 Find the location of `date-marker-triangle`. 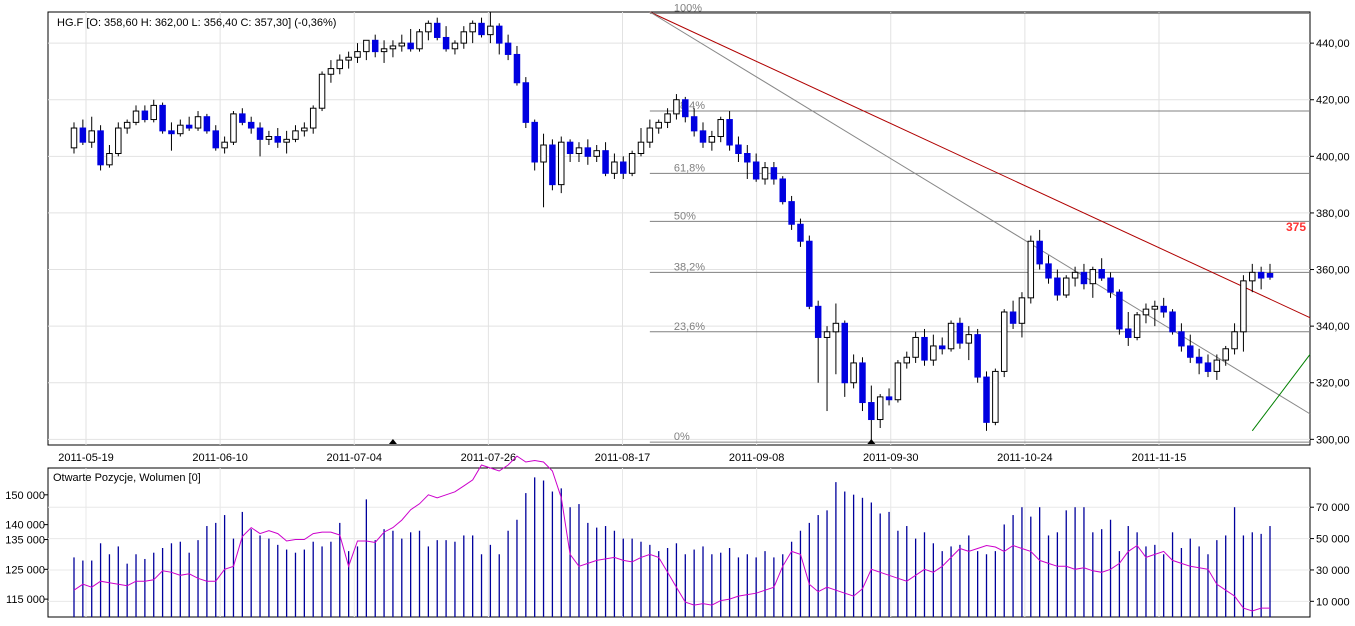

date-marker-triangle is located at coordinates (871, 441).